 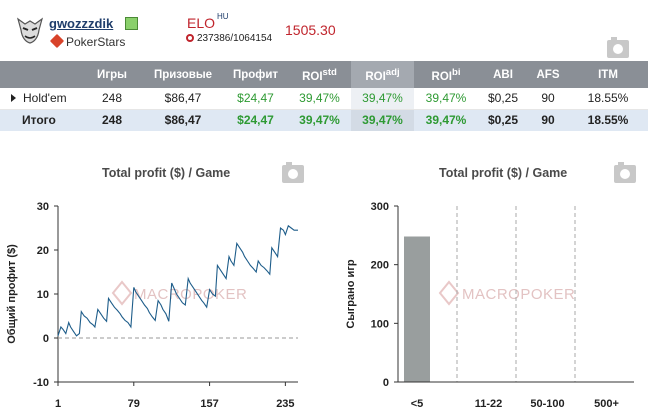 I want to click on column-header-profit: Профит, so click(x=255, y=74).